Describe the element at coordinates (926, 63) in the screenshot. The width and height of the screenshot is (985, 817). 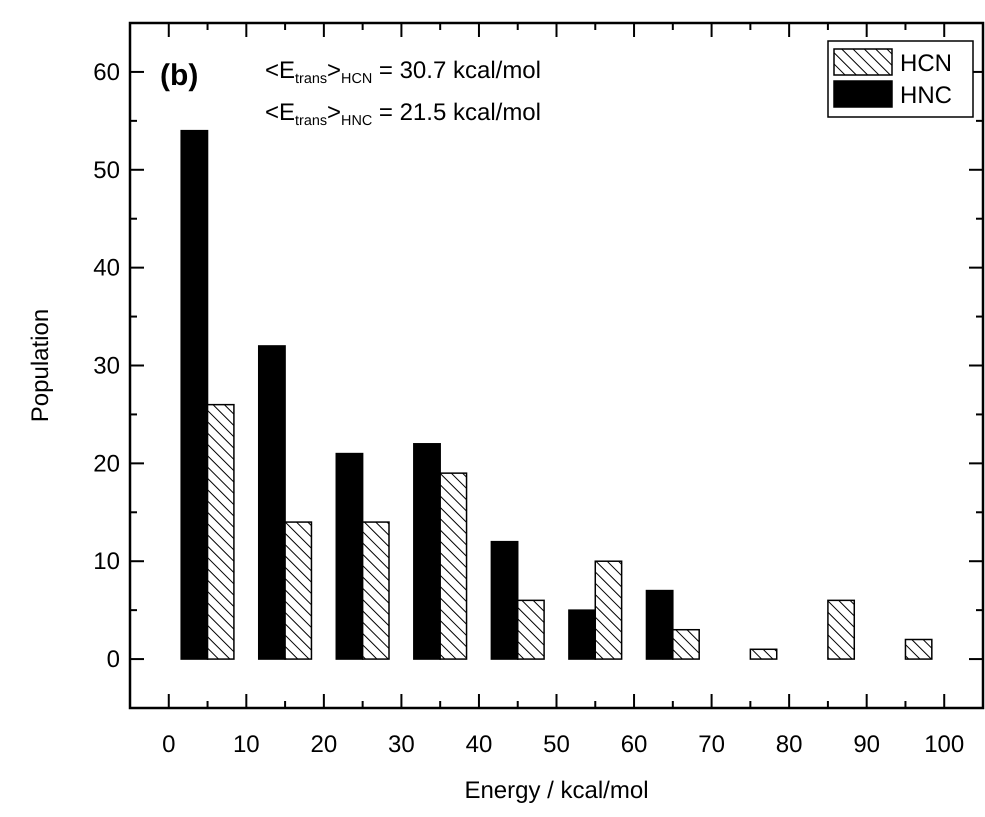
I see `legend-label: HCN` at that location.